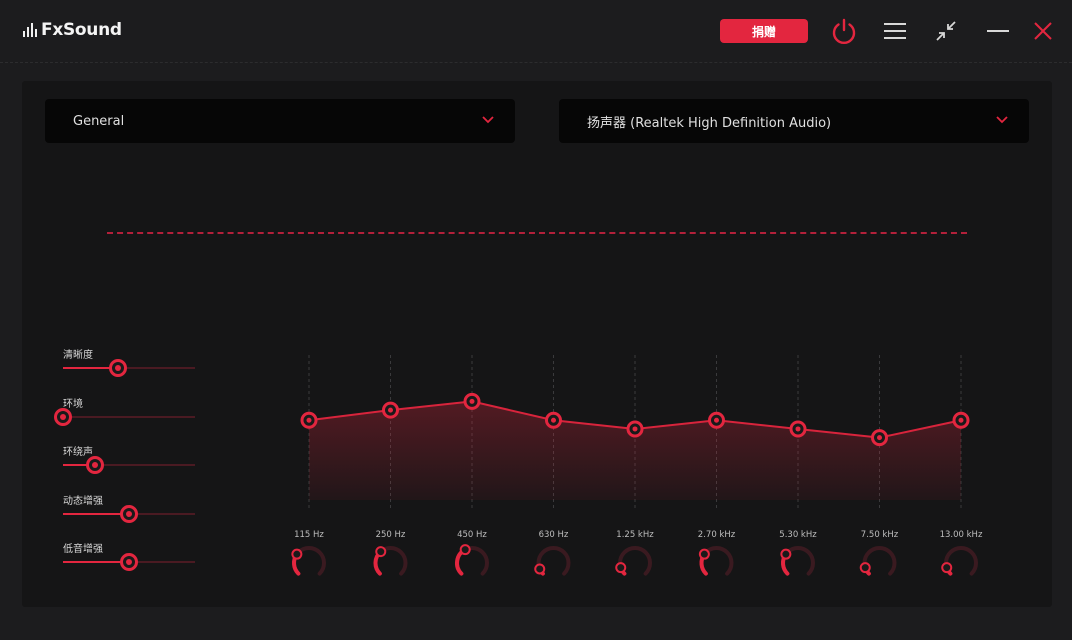 The image size is (1072, 640). I want to click on equalizer-bars-icon, so click(30, 30).